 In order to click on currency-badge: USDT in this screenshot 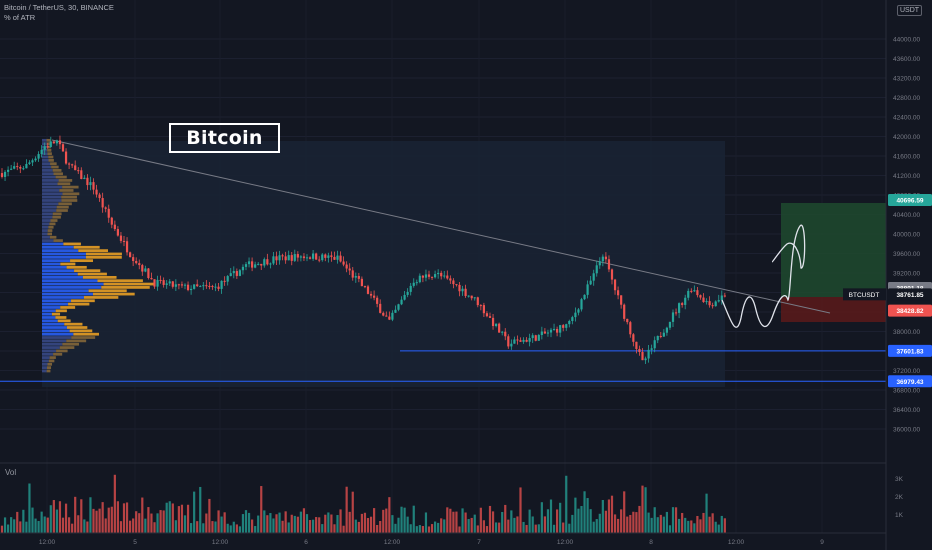, I will do `click(910, 10)`.